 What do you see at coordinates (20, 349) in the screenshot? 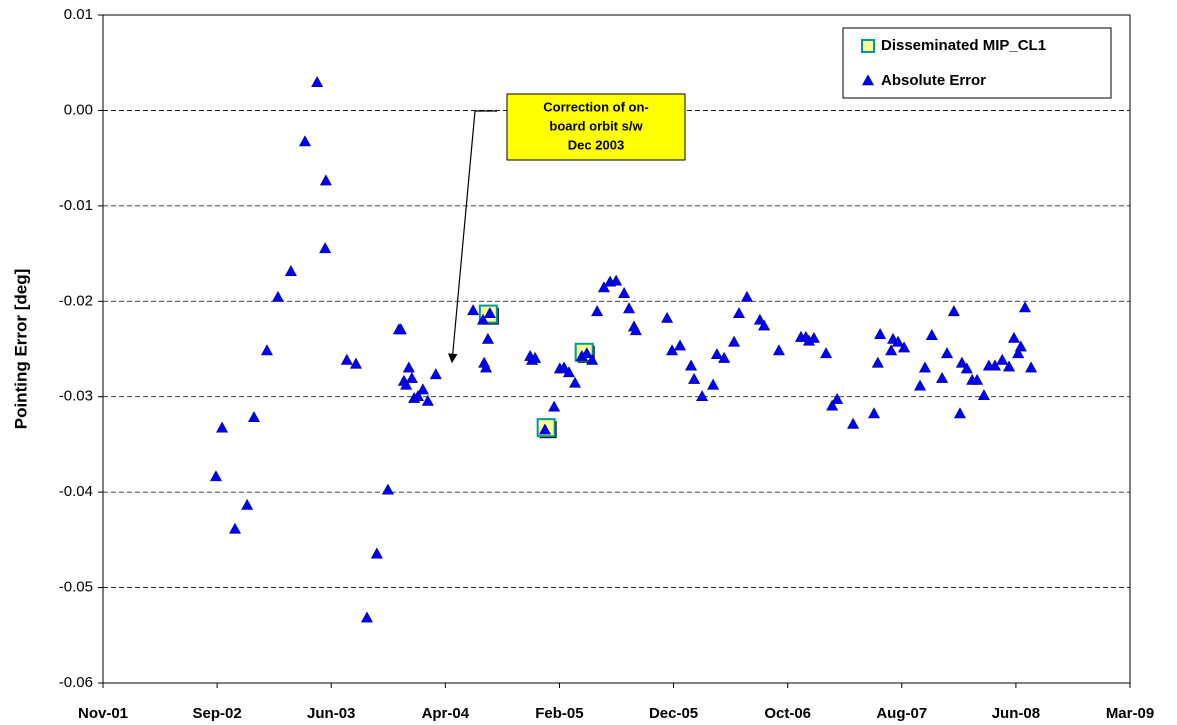
I see `y-axis-label: Pointing Error [deg]` at bounding box center [20, 349].